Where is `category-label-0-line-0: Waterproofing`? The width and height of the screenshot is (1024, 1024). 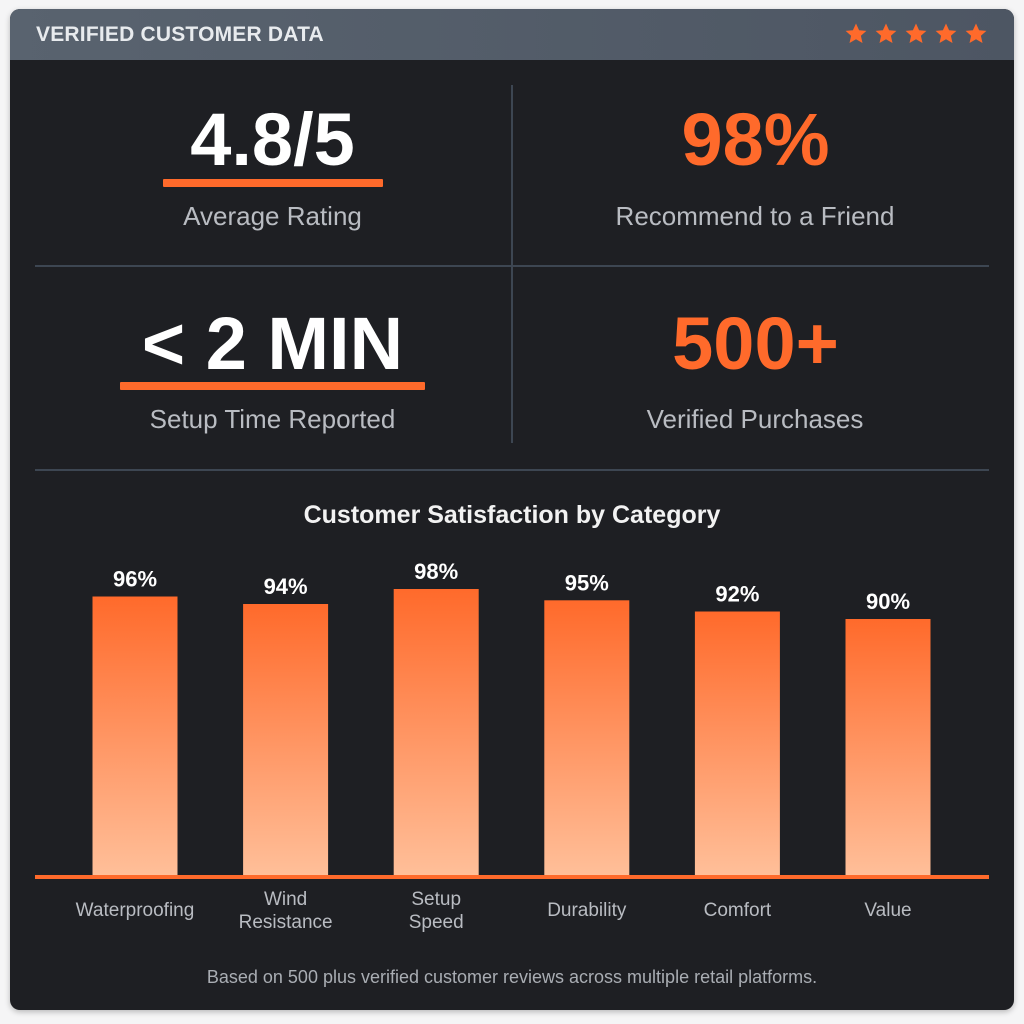 category-label-0-line-0: Waterproofing is located at coordinates (135, 910).